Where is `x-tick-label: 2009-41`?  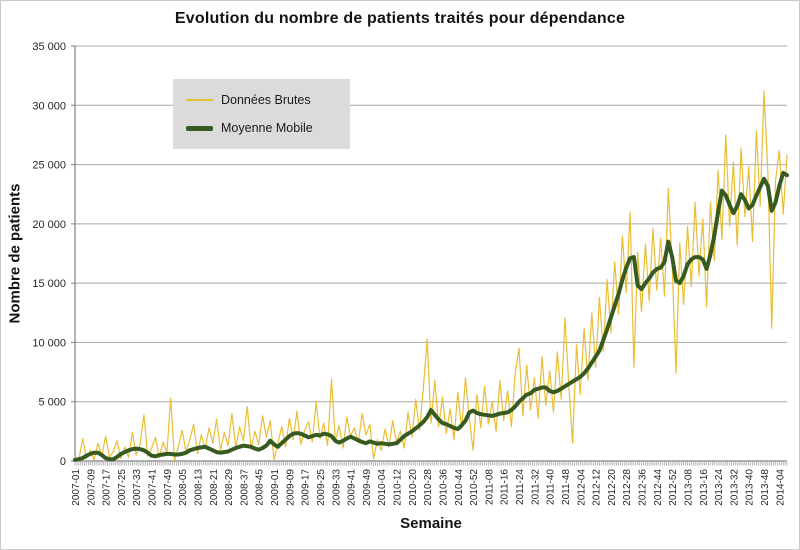
x-tick-label: 2009-41 is located at coordinates (352, 487).